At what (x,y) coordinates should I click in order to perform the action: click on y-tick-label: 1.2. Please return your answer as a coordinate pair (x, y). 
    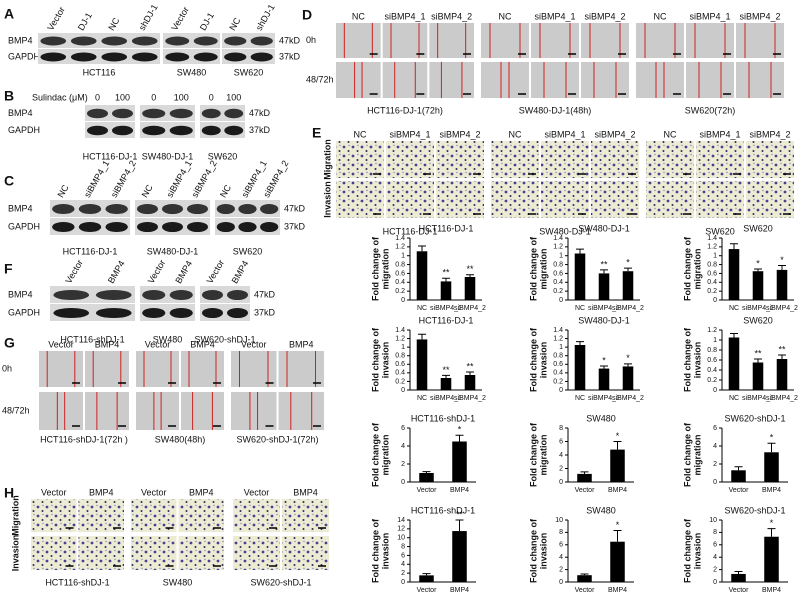
    Looking at the image, I should click on (712, 330).